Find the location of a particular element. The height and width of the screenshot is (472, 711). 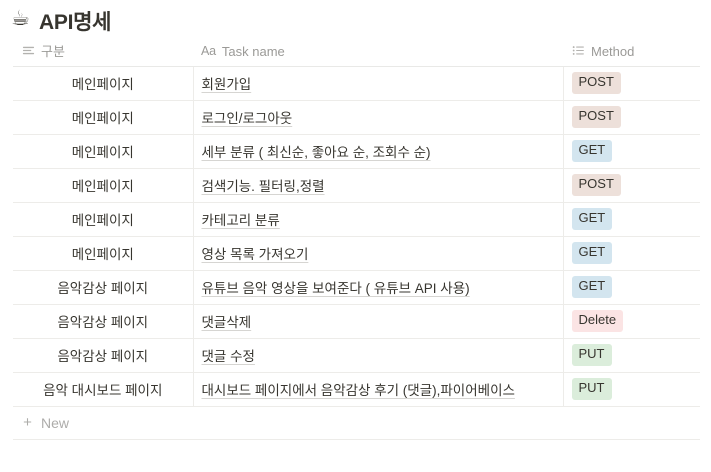

cell-task-name: 댓글삭제 is located at coordinates (378, 321).